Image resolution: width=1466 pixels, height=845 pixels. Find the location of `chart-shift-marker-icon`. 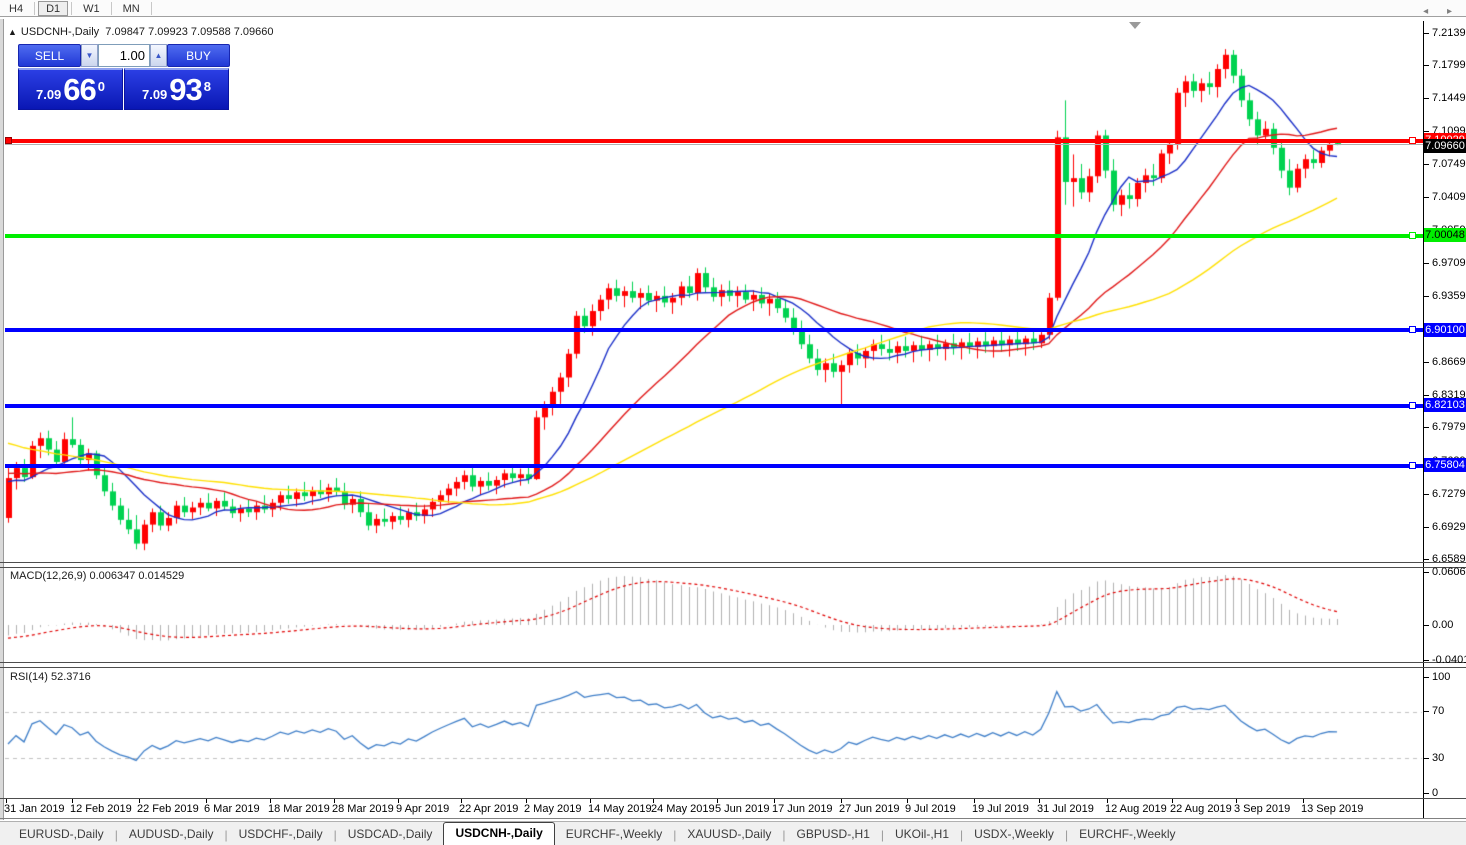

chart-shift-marker-icon is located at coordinates (1135, 25).